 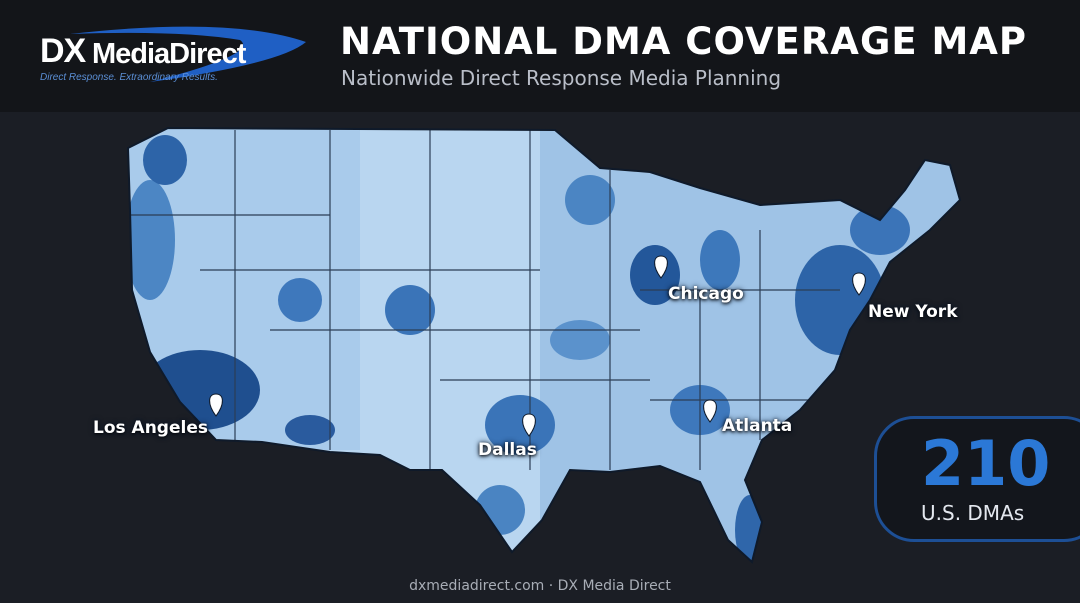 I want to click on city-label: Atlanta, so click(x=757, y=426).